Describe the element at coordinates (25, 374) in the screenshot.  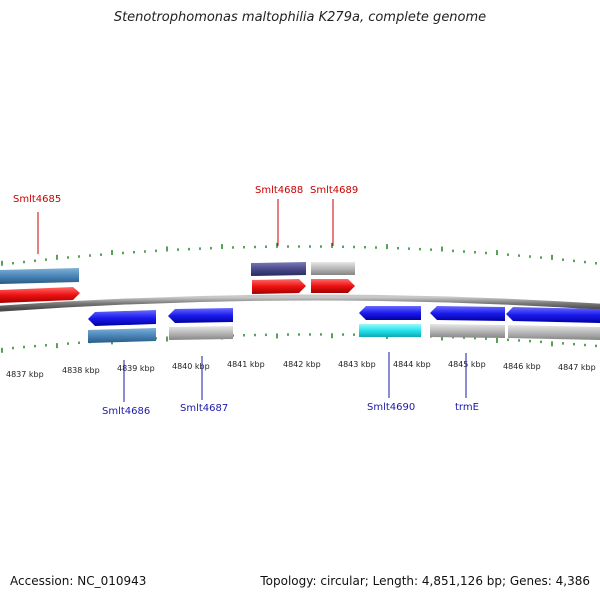
I see `kbp-label: 4837 kbp` at that location.